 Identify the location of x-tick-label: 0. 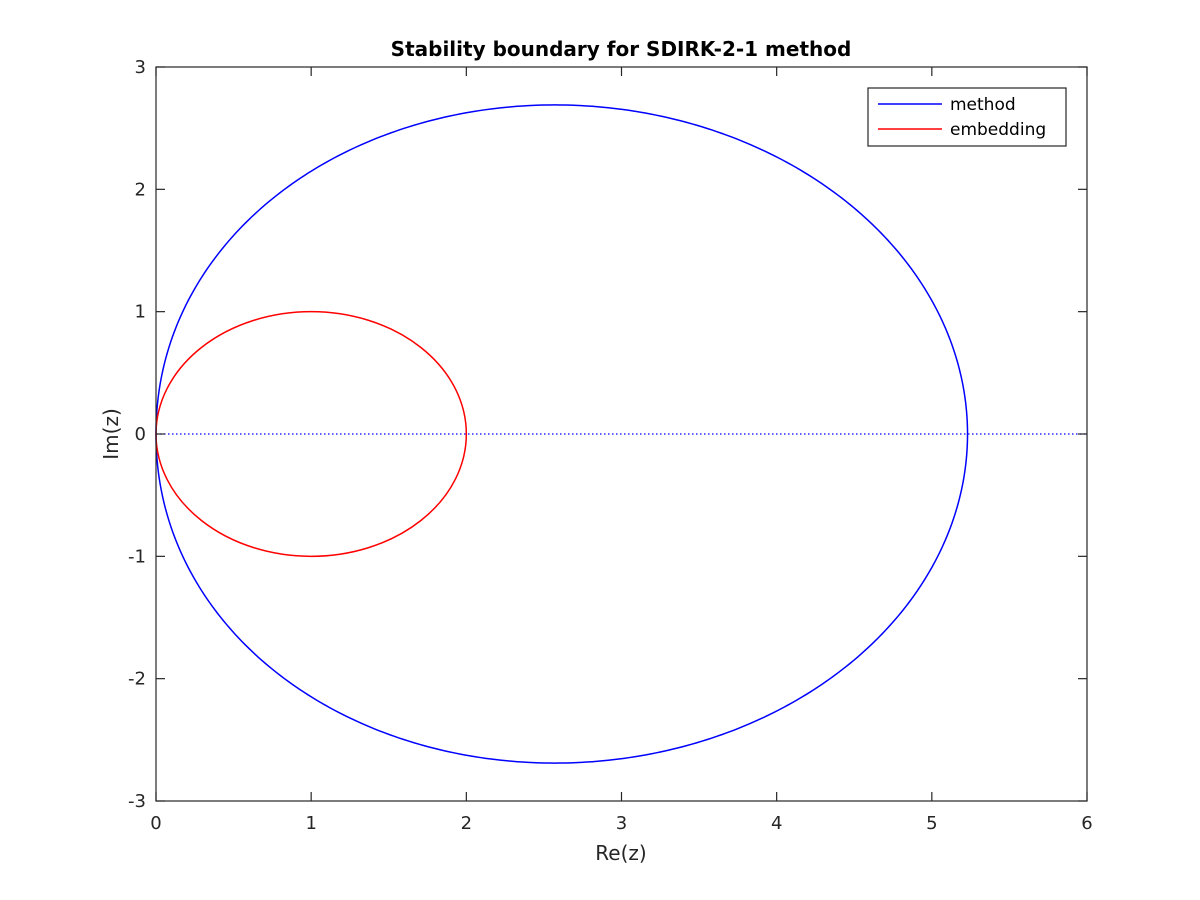
(155, 823).